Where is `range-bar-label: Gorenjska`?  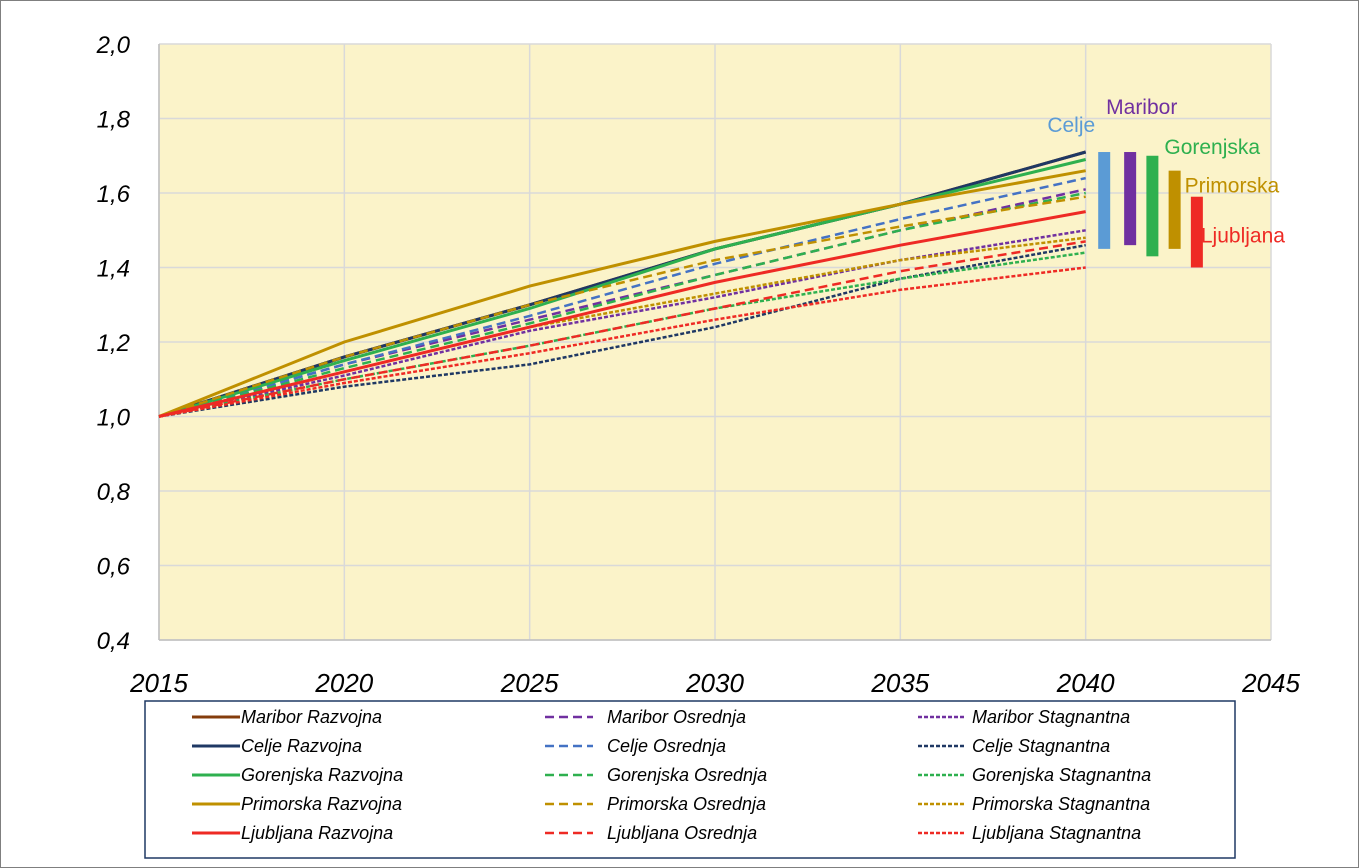 range-bar-label: Gorenjska is located at coordinates (1212, 147).